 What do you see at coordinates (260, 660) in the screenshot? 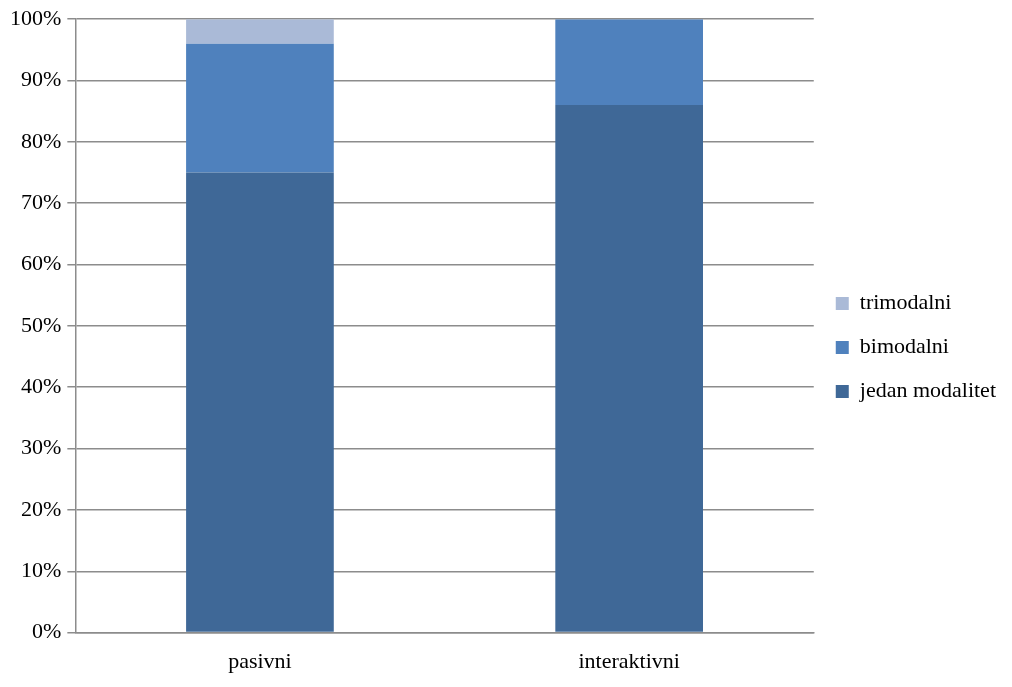
I see `x-tick-label: pasivni` at bounding box center [260, 660].